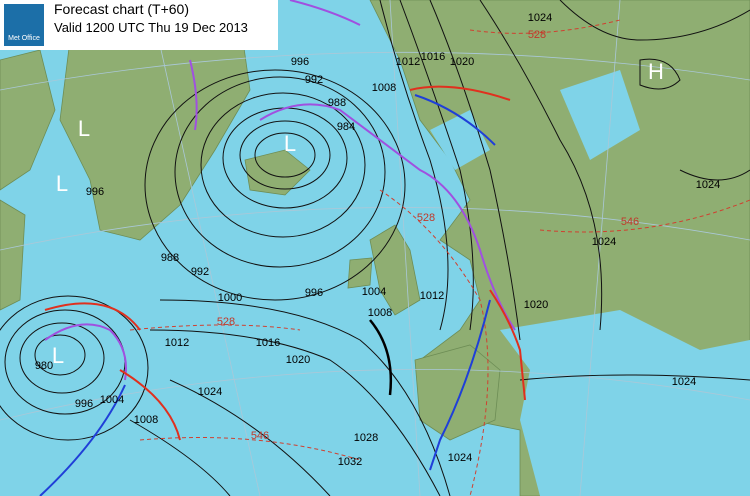 The height and width of the screenshot is (496, 750). Describe the element at coordinates (366, 438) in the screenshot. I see `isobar-label: 1028` at that location.